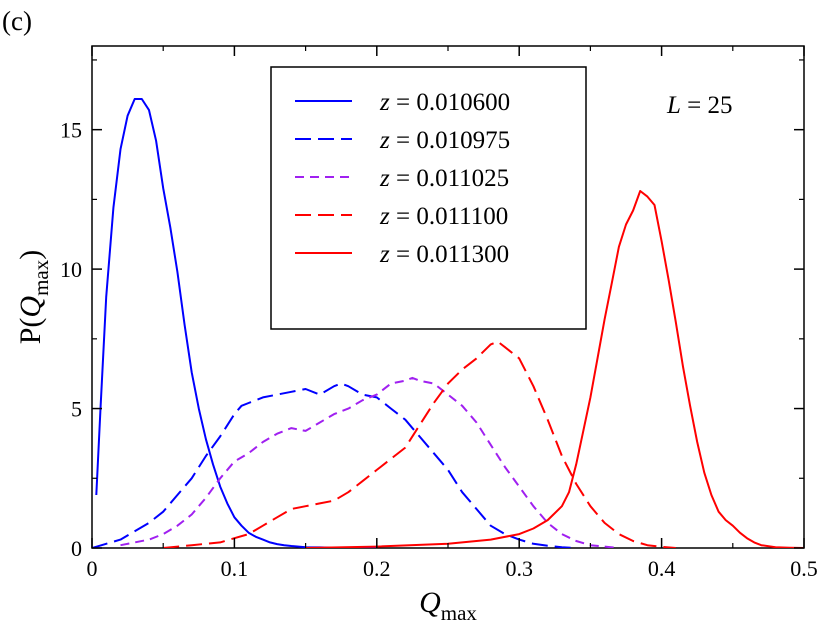 This screenshot has height=624, width=830. What do you see at coordinates (92, 568) in the screenshot?
I see `x-tick-label: 0` at bounding box center [92, 568].